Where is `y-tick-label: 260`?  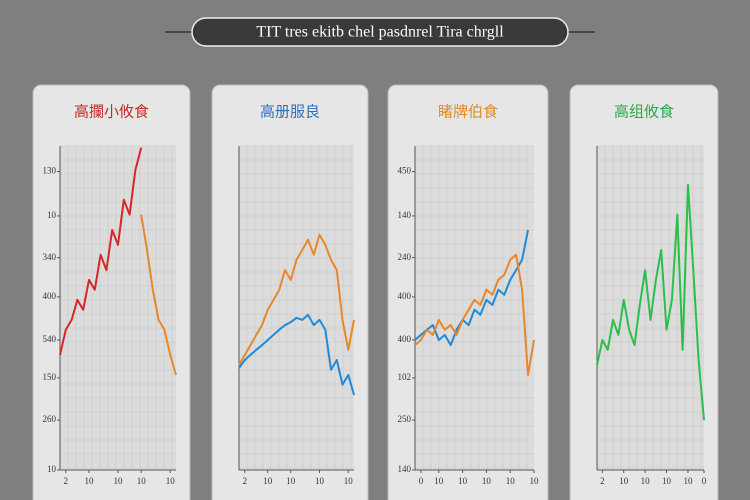 y-tick-label: 260 is located at coordinates (50, 419).